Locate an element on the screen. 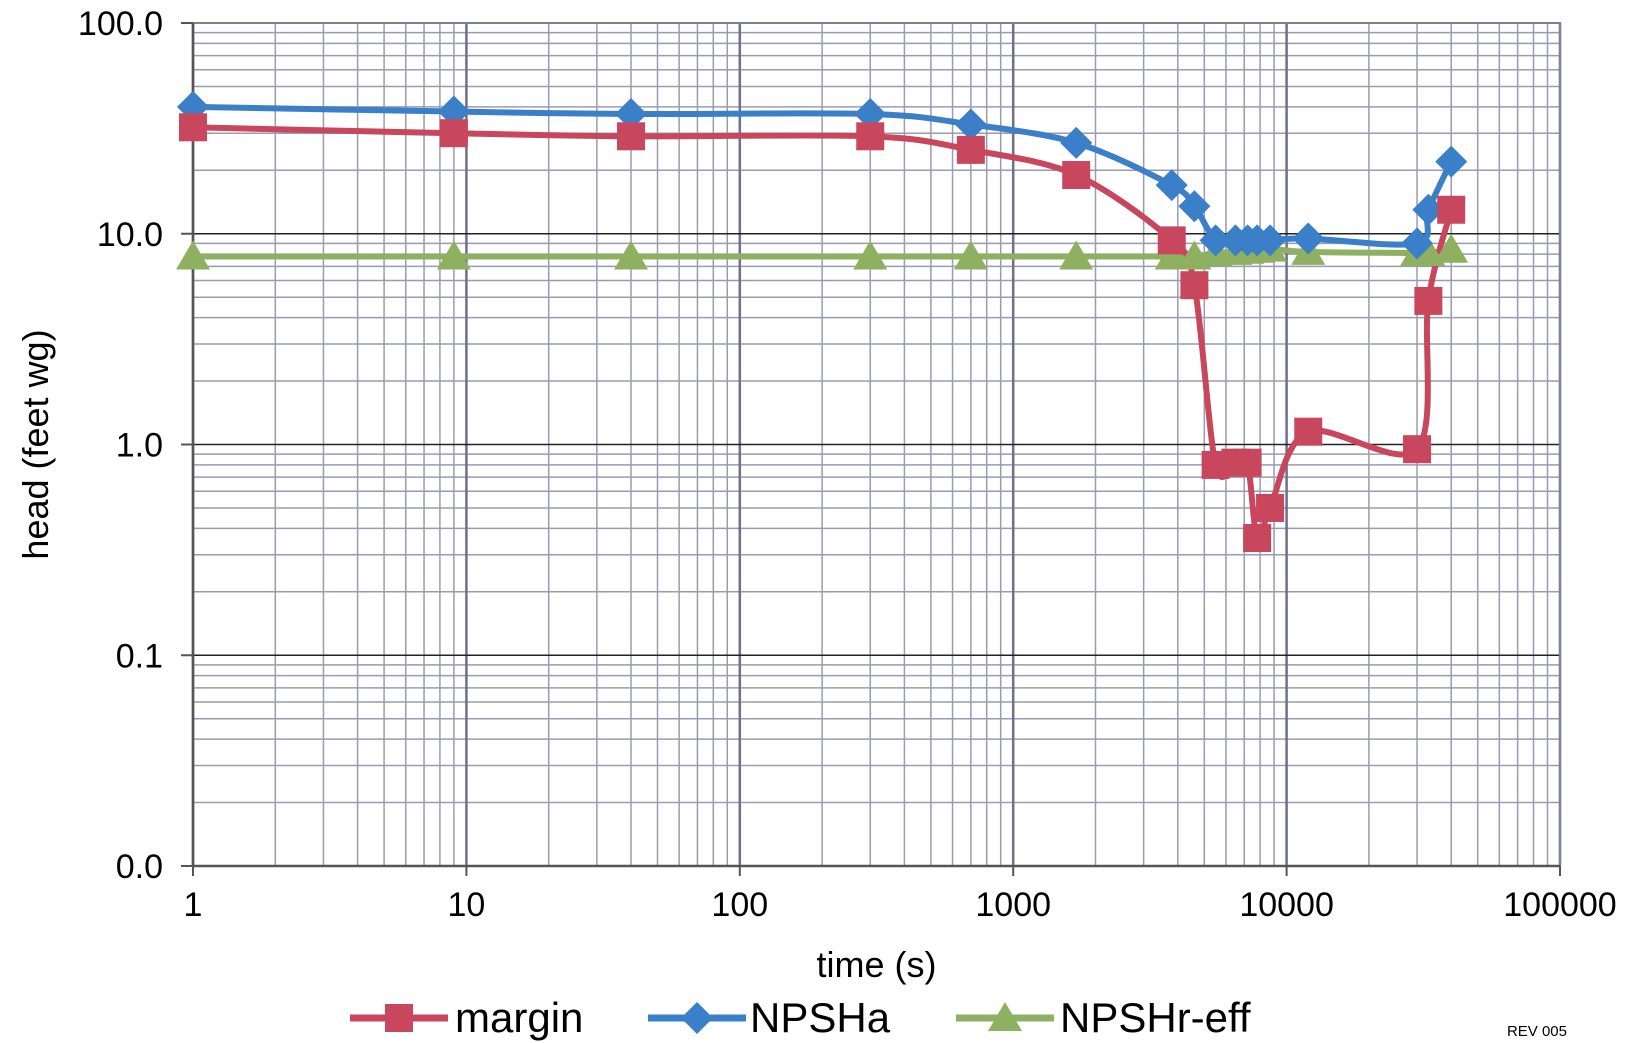 The width and height of the screenshot is (1627, 1043). legend-marker-npshr-eff is located at coordinates (1005, 1016).